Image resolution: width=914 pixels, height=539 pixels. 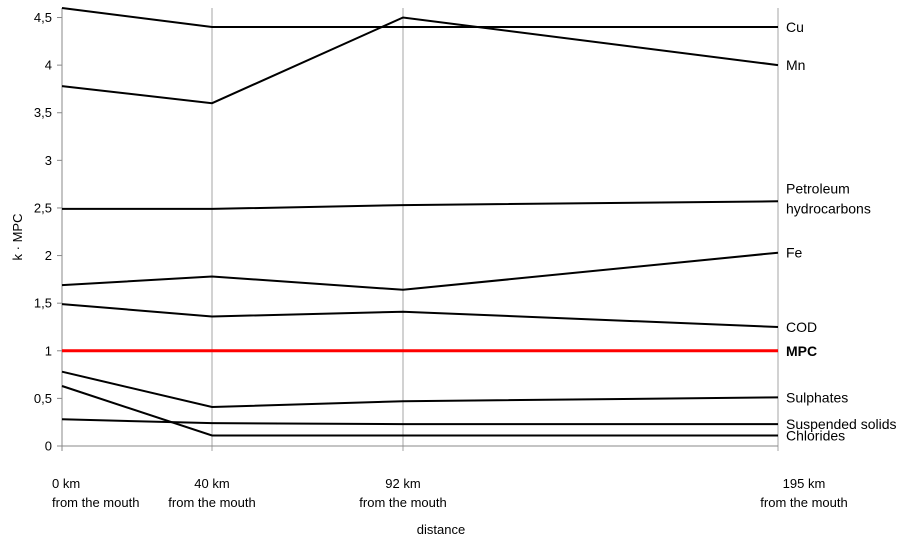 What do you see at coordinates (43, 398) in the screenshot?
I see `y-tick-label: 0,5` at bounding box center [43, 398].